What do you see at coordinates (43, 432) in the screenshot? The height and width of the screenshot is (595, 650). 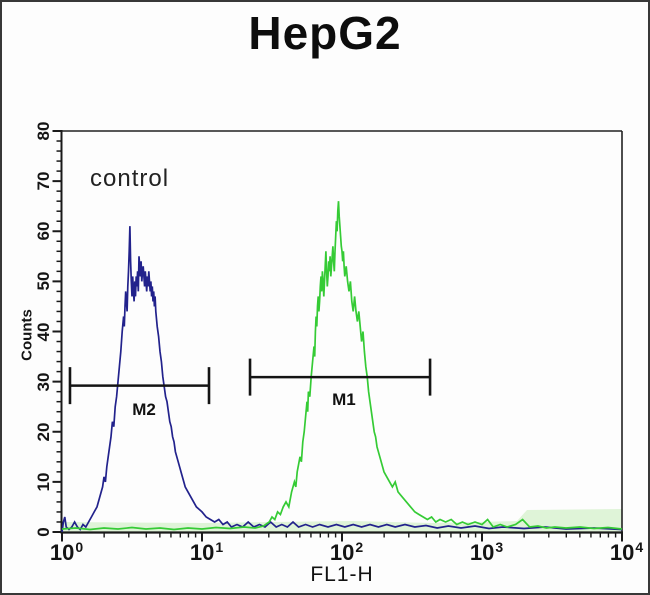 I see `y-axis-tick-label: 20` at bounding box center [43, 432].